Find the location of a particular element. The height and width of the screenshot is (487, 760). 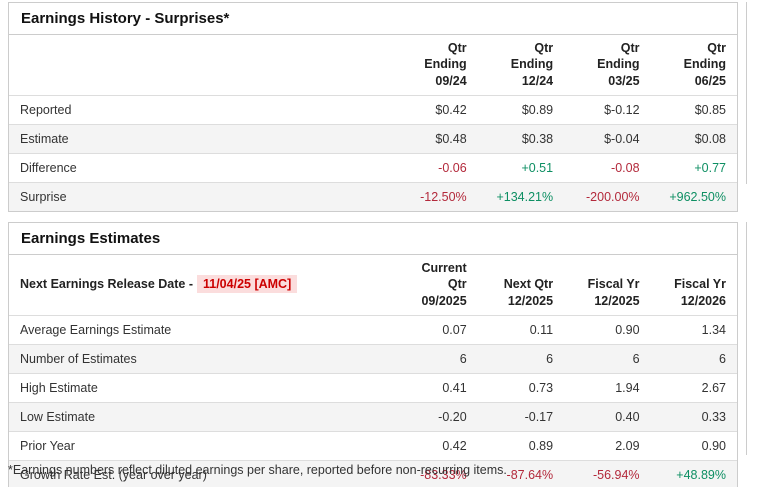

table-row: Number of Estimates 6 6 6 6 is located at coordinates (373, 359).